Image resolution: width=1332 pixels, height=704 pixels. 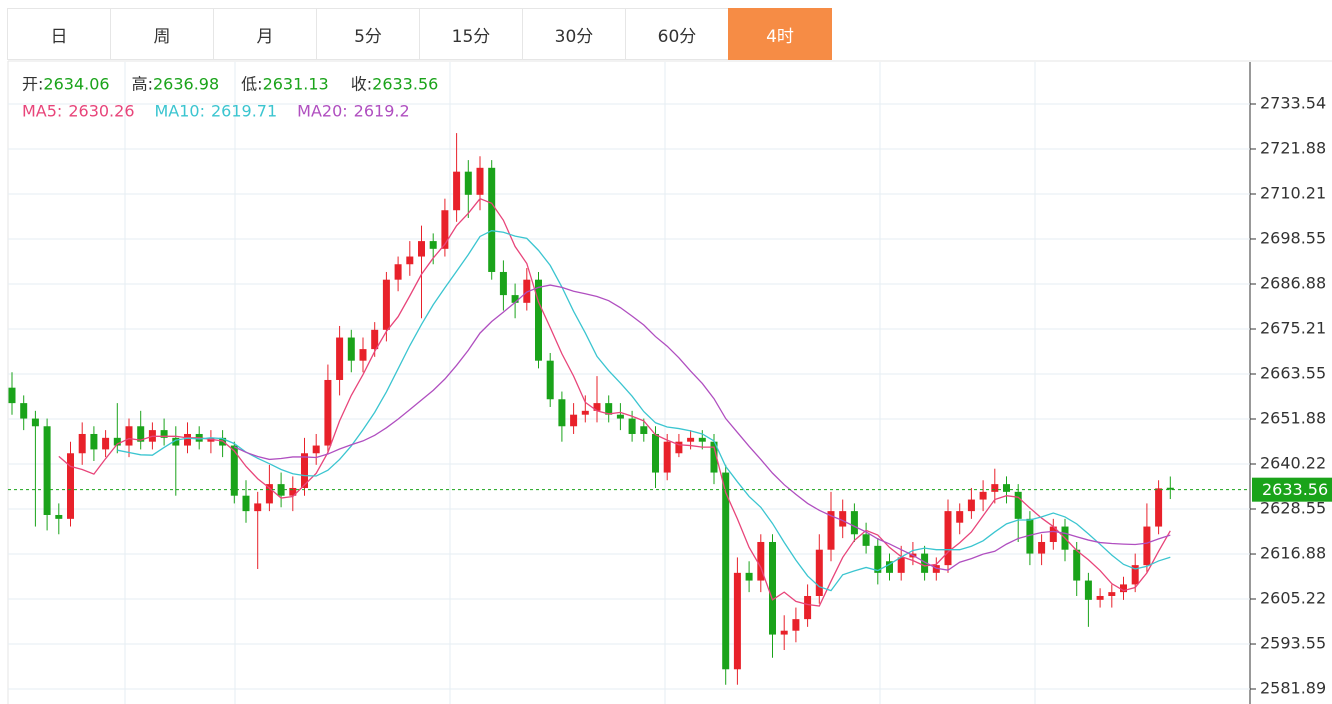 I want to click on y-tick-label: 2675.21, so click(x=1293, y=328).